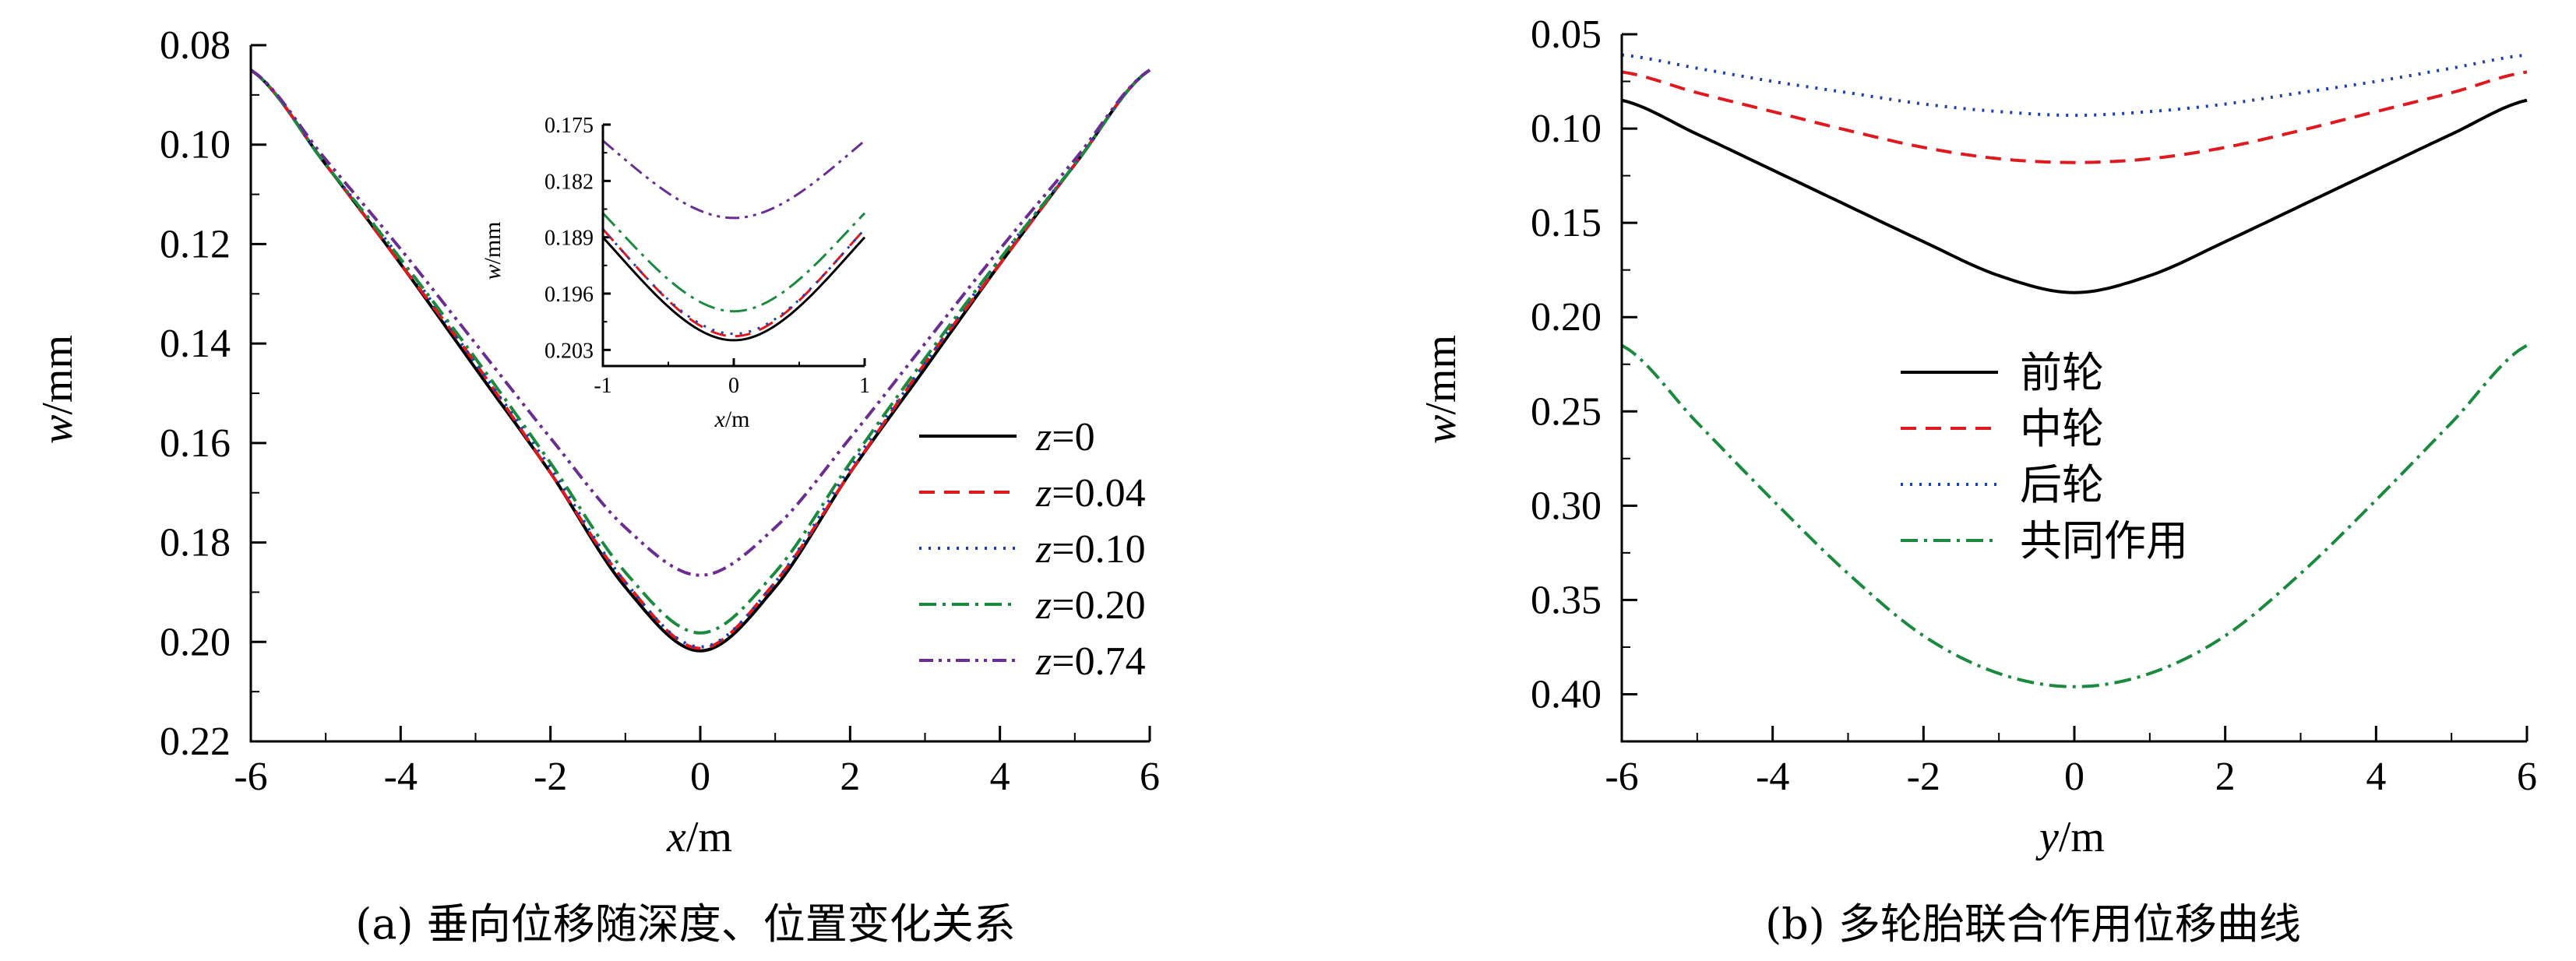  What do you see at coordinates (196, 642) in the screenshot?
I see `panel-a-y-tick-label: 0.20` at bounding box center [196, 642].